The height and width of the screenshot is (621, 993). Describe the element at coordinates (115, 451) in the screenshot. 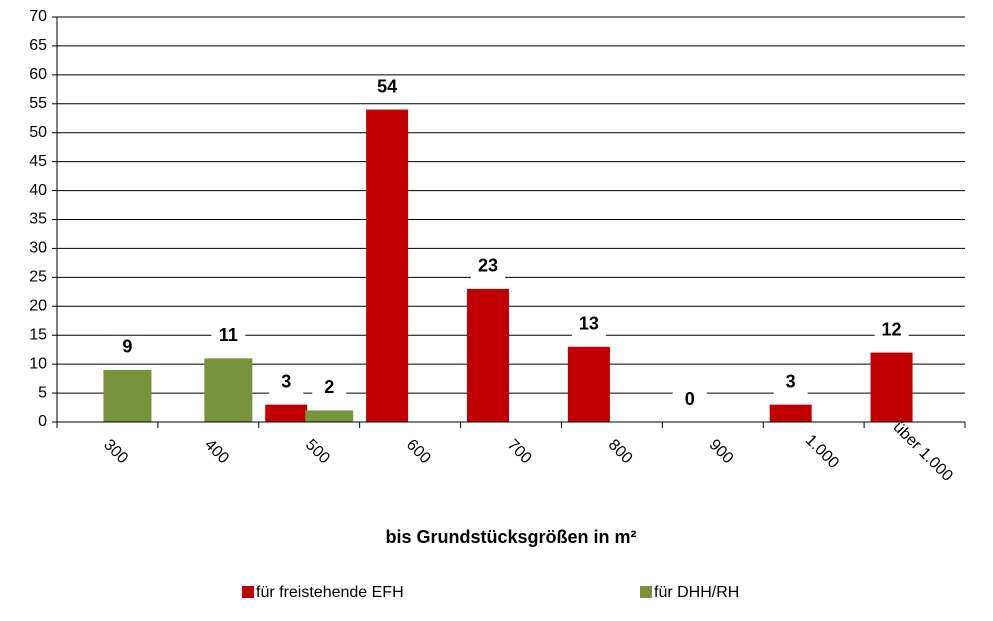

I see `x-tick-label: 300` at that location.